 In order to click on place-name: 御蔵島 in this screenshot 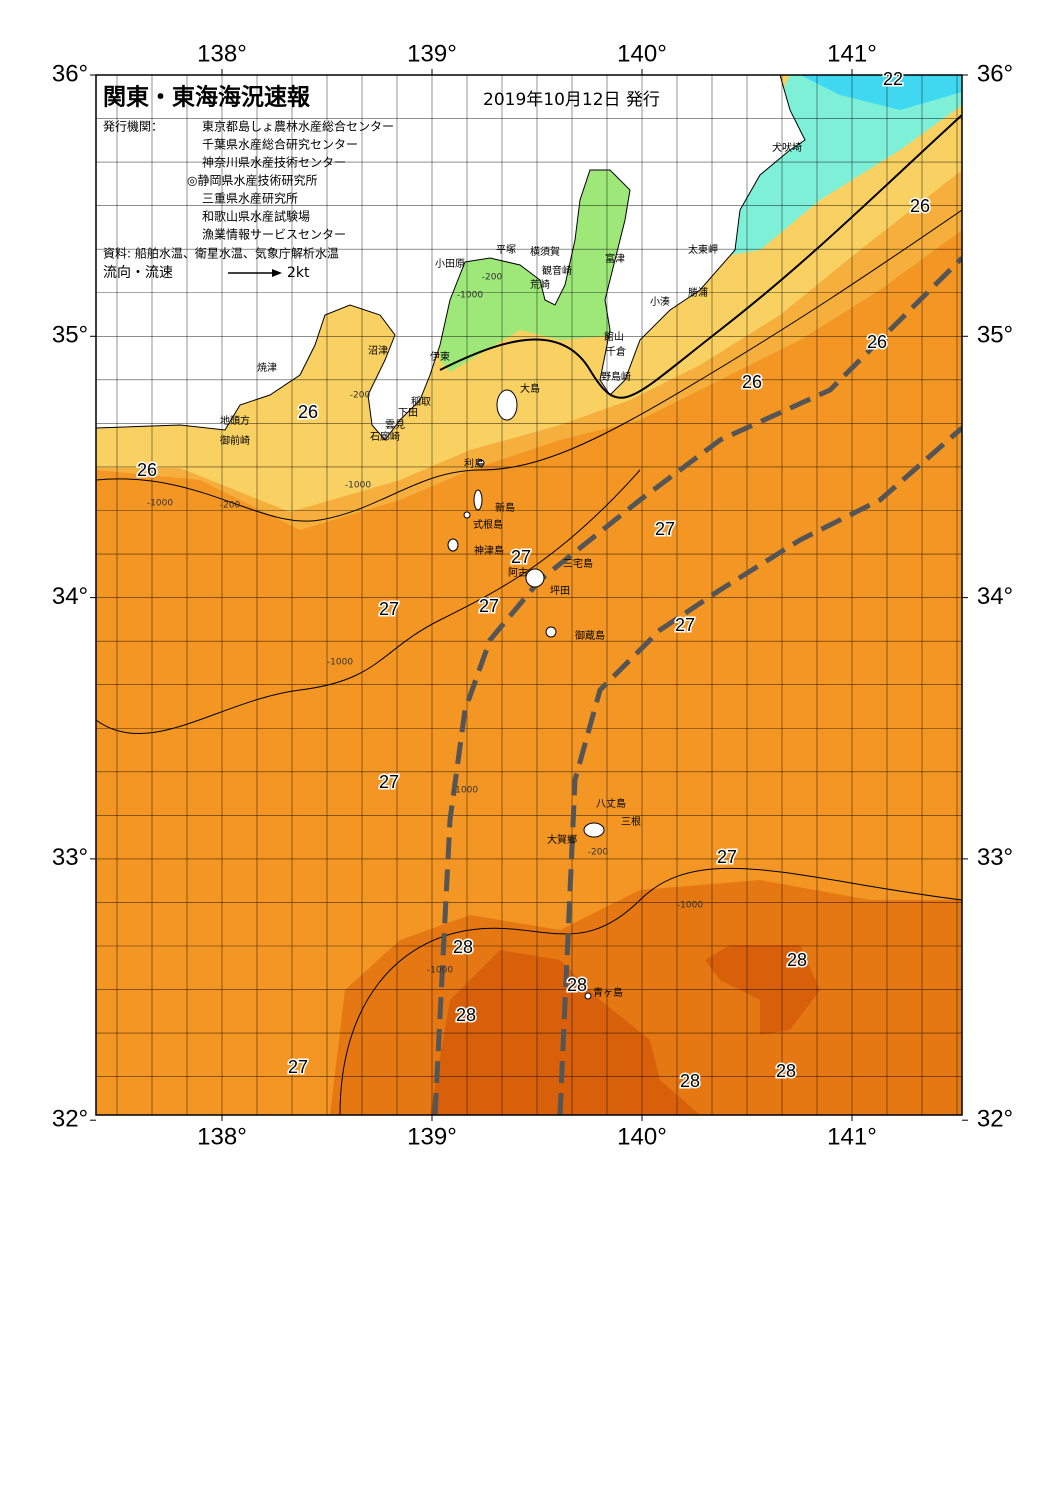, I will do `click(590, 635)`.